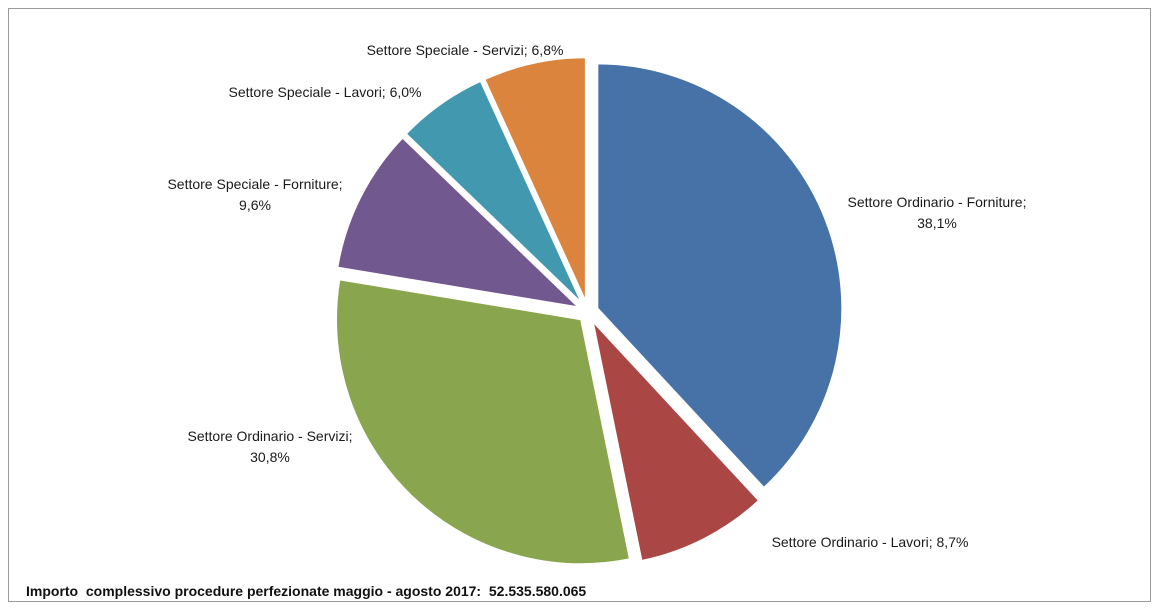  Describe the element at coordinates (937, 212) in the screenshot. I see `slice-label-1: Settore Ordinario - Forniture; 38,1%` at that location.